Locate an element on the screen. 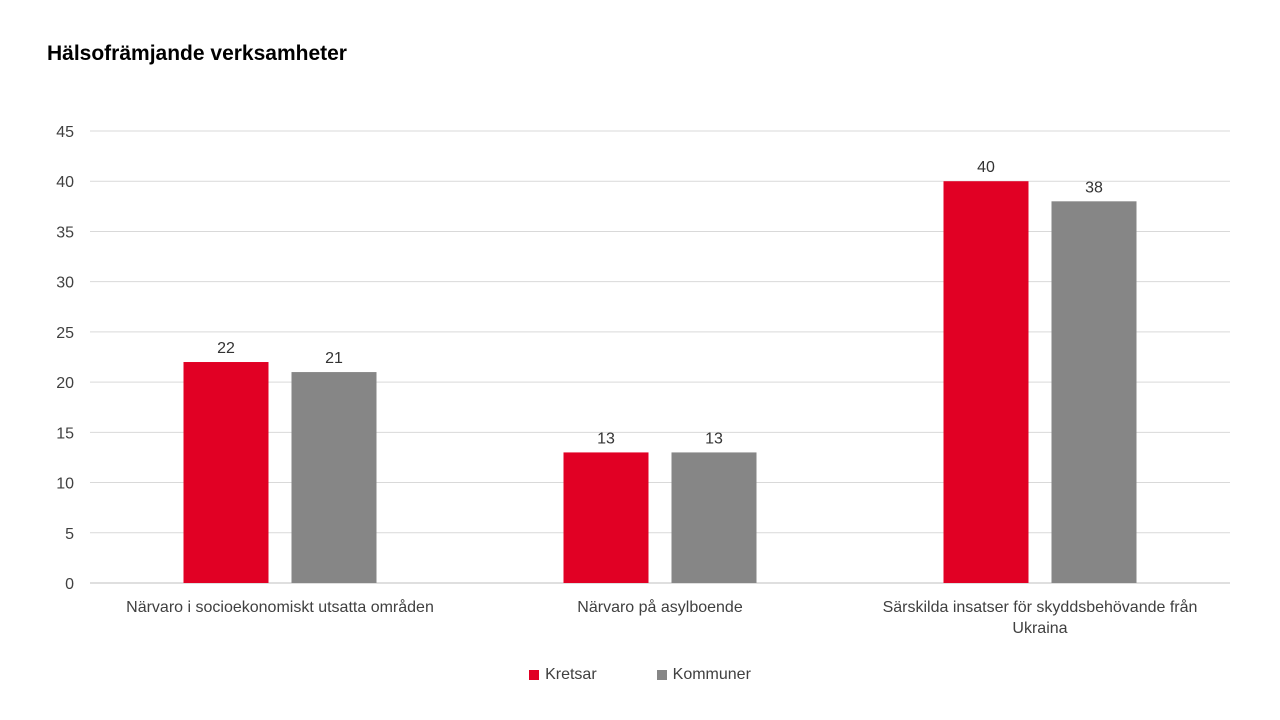 The width and height of the screenshot is (1280, 720). legend-item-kretsar: Kretsar is located at coordinates (563, 675).